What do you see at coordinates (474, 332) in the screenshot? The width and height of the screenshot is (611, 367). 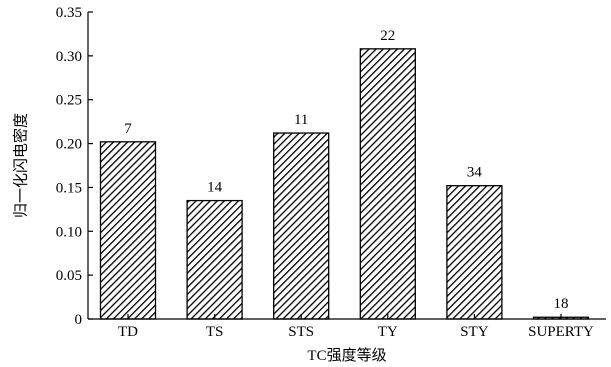 I see `x-tick-label-sty: STY` at bounding box center [474, 332].